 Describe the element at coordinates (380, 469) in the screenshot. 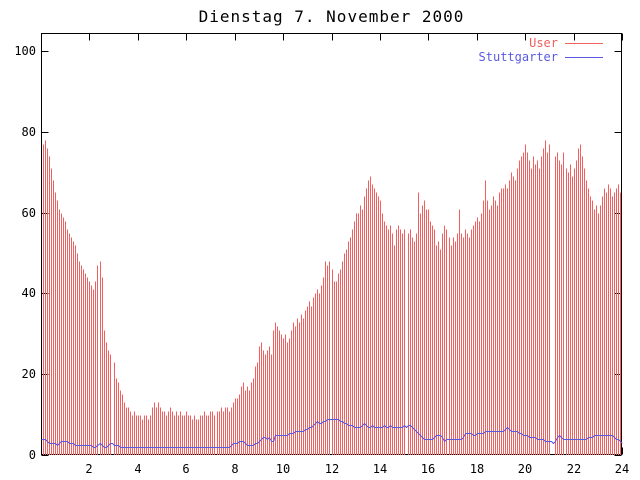

I see `x-tick-label: 14` at that location.